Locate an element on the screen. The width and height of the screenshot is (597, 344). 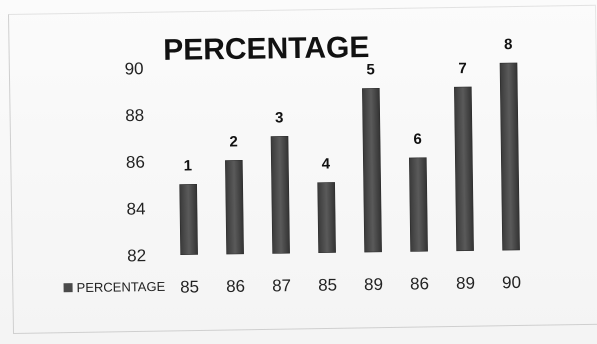
y-axis: 82 84 86 88 90 is located at coordinates (135, 162).